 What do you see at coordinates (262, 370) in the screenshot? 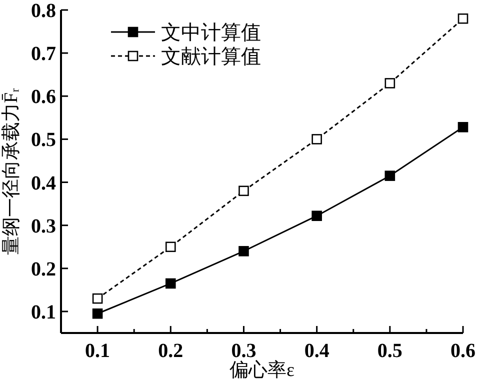
I see `x-axis-title: 偏心率ε` at bounding box center [262, 370].